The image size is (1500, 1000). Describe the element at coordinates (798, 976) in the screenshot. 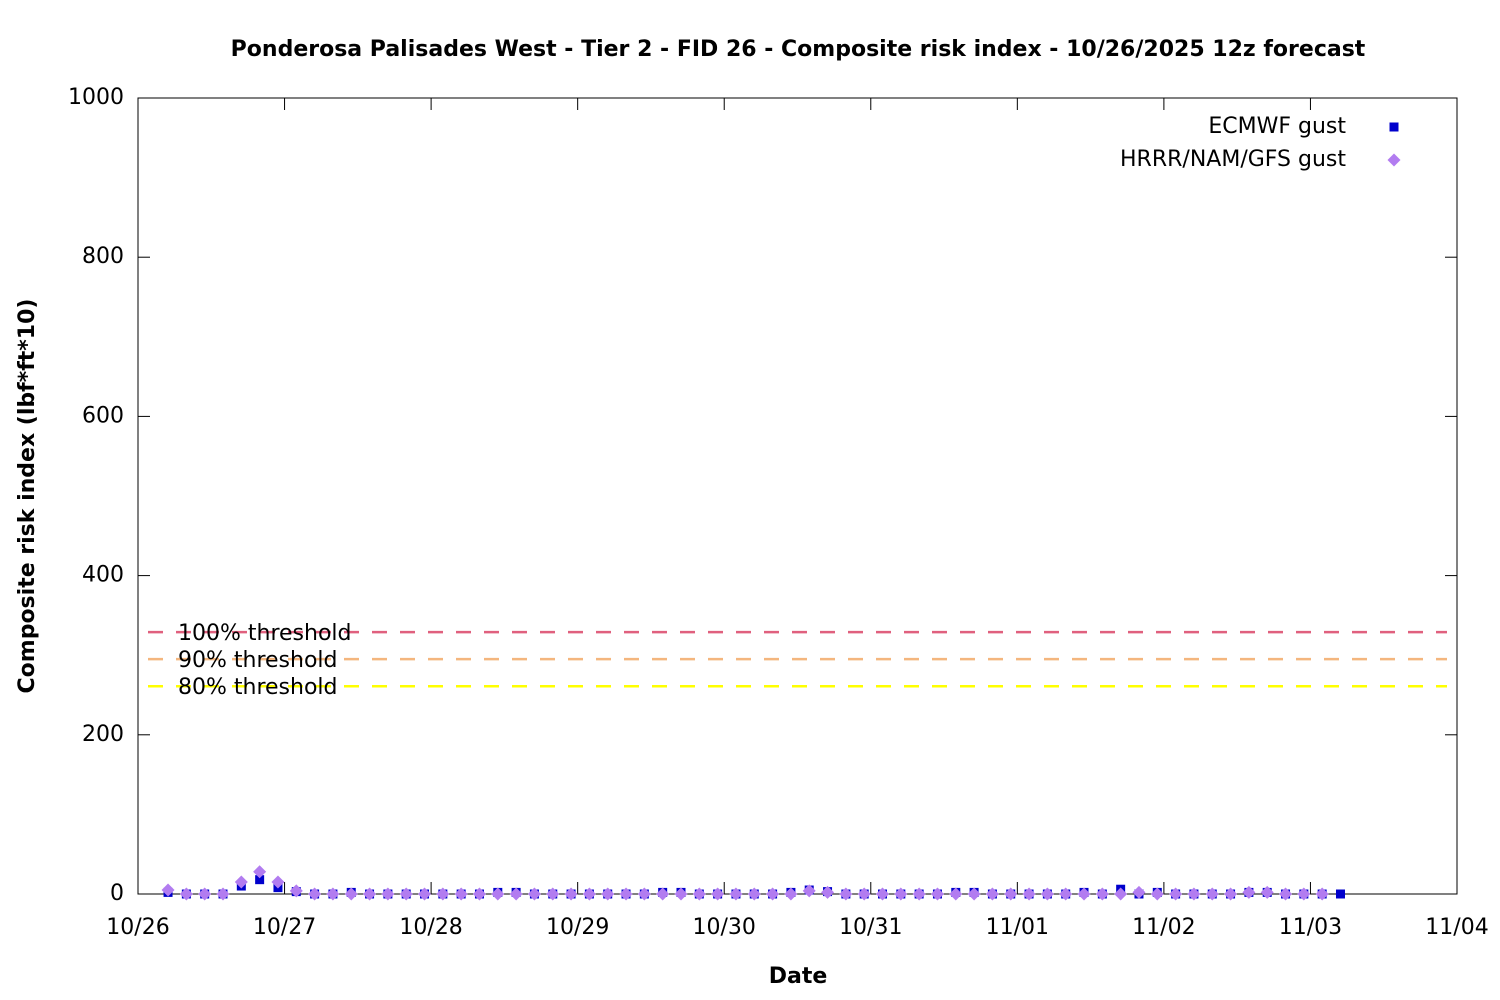

I see `x-axis-label: Date` at that location.